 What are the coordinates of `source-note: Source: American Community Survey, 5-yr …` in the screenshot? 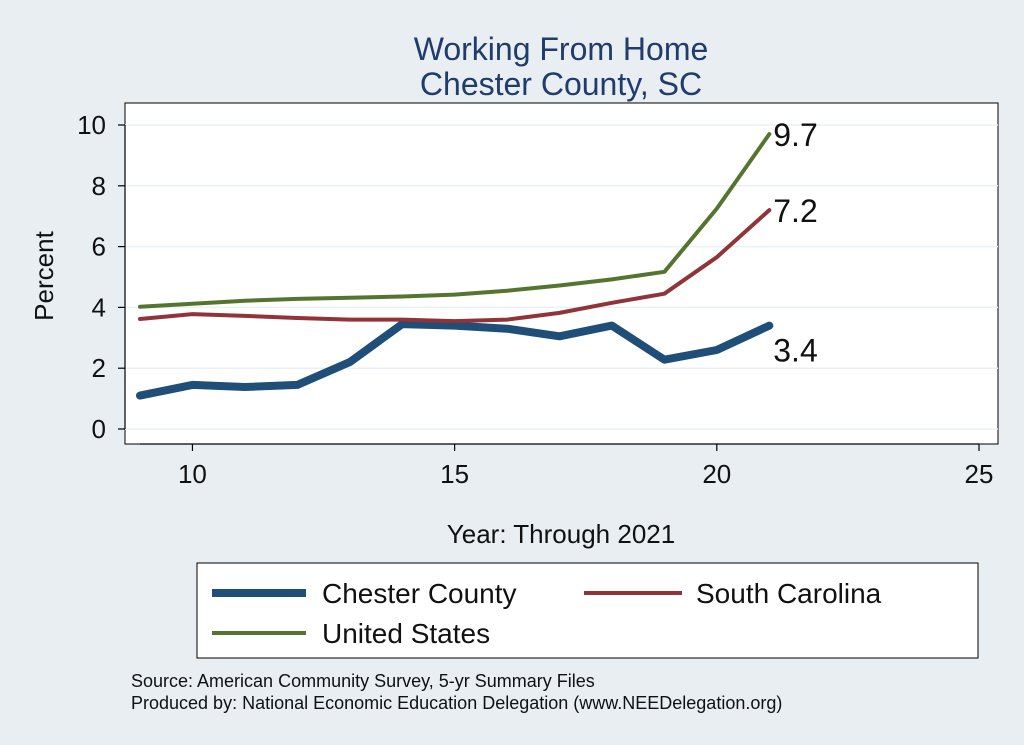 It's located at (363, 681).